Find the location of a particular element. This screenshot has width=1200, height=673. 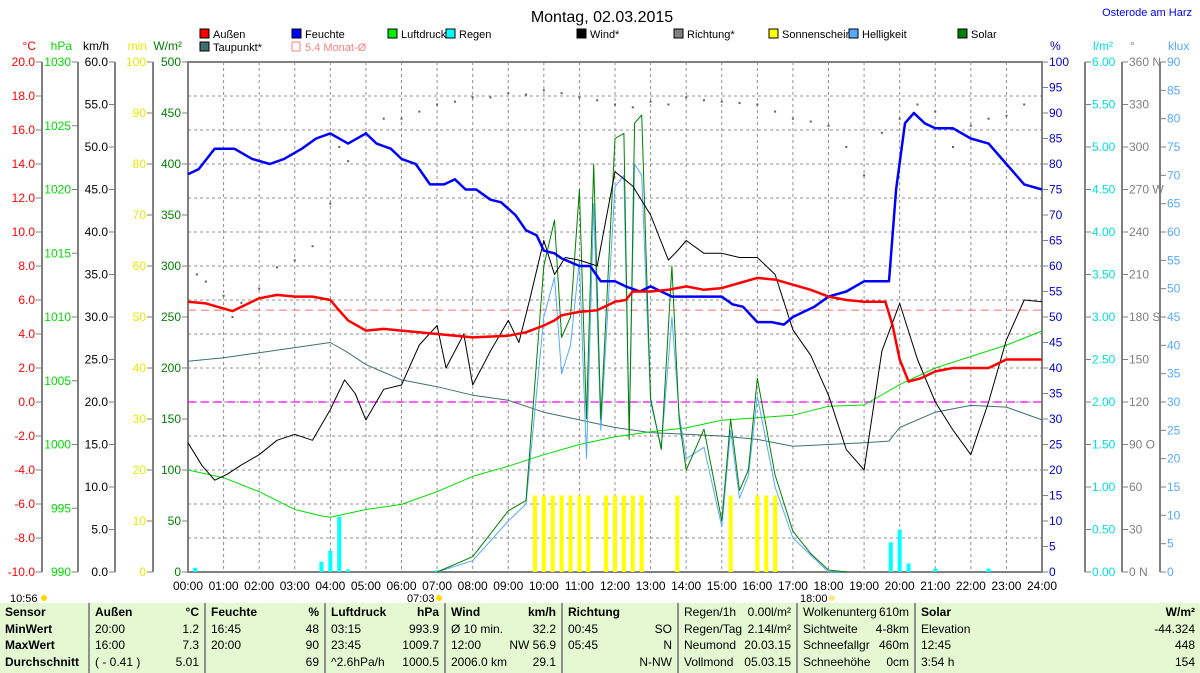

table-row: 05:45 N is located at coordinates (620, 645).